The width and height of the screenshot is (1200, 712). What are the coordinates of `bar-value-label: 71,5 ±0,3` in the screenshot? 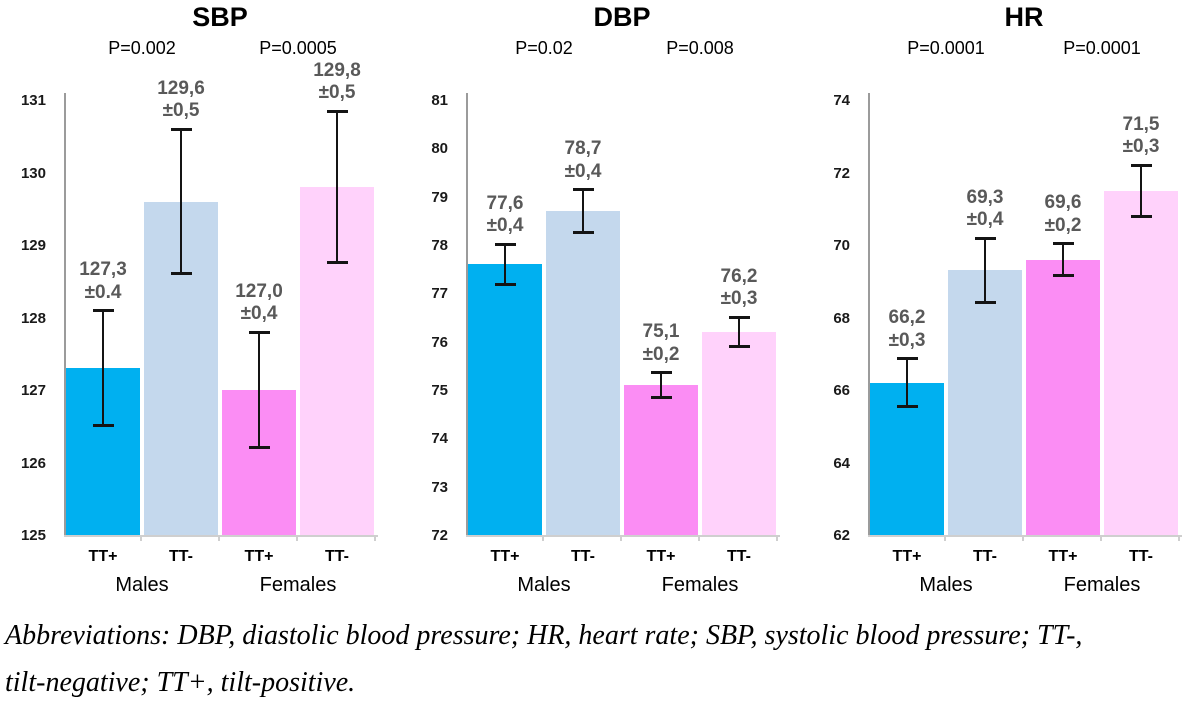 It's located at (1141, 136).